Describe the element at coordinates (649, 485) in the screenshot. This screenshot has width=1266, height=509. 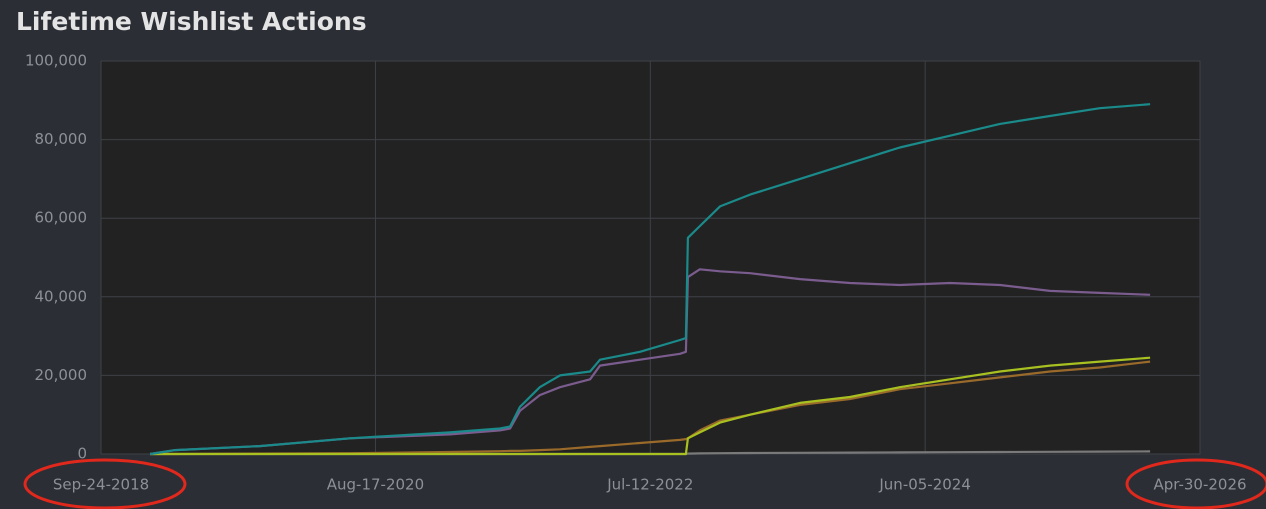
I see `x-tick-label: Jul-12-2022` at that location.